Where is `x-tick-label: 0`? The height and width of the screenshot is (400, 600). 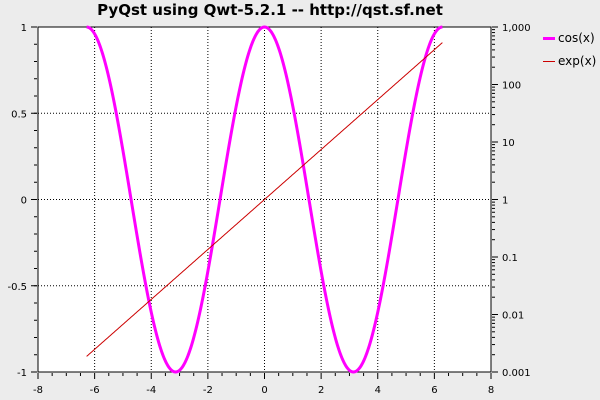
x-tick-label: 0 is located at coordinates (264, 390).